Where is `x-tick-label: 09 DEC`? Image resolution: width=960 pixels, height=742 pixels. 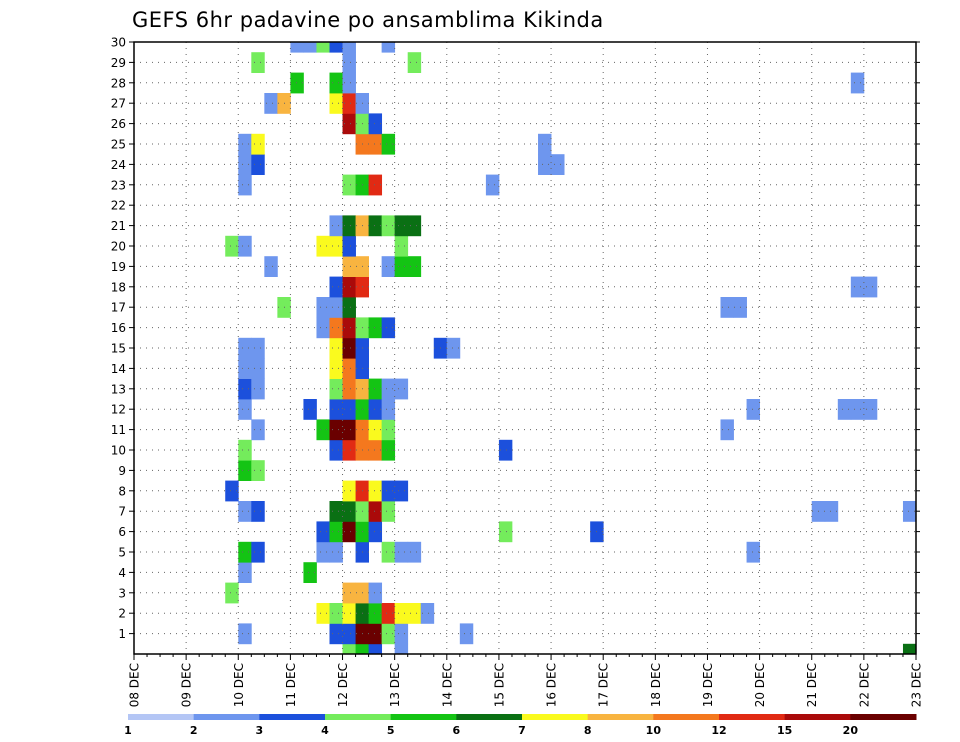
x-tick-label: 09 DEC is located at coordinates (187, 685).